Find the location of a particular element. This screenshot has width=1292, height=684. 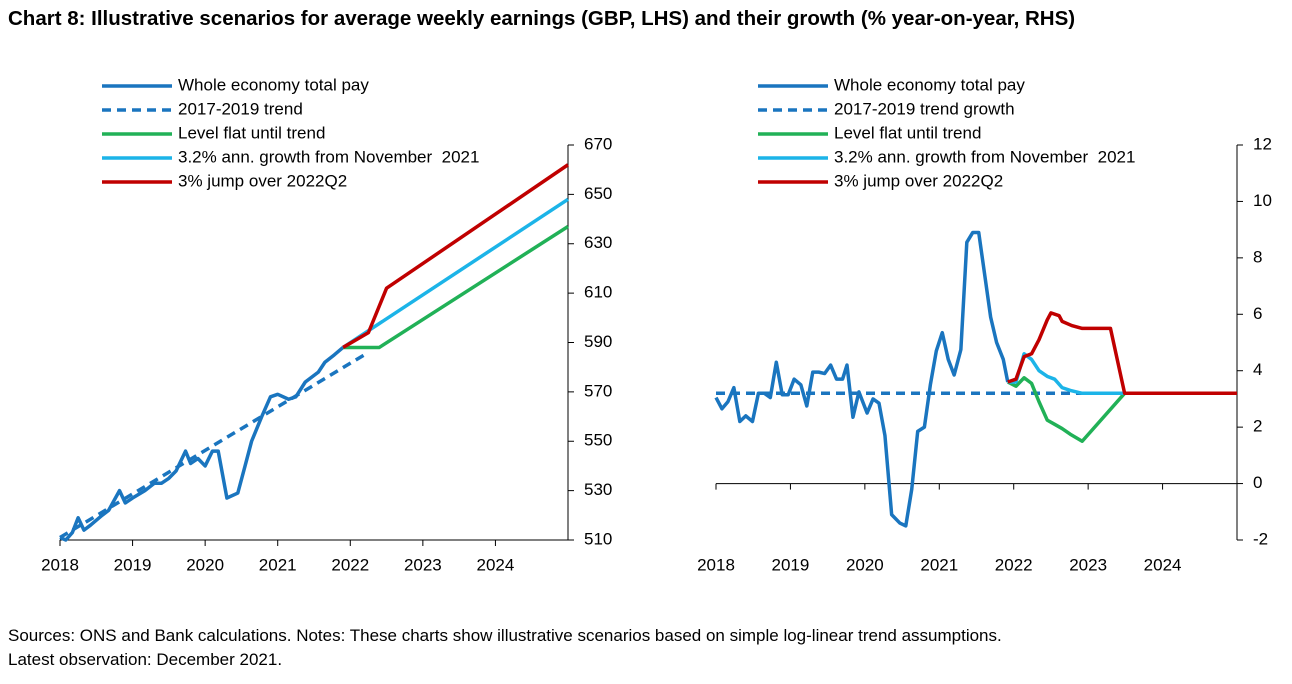

y-tick-label: 570 is located at coordinates (598, 390).